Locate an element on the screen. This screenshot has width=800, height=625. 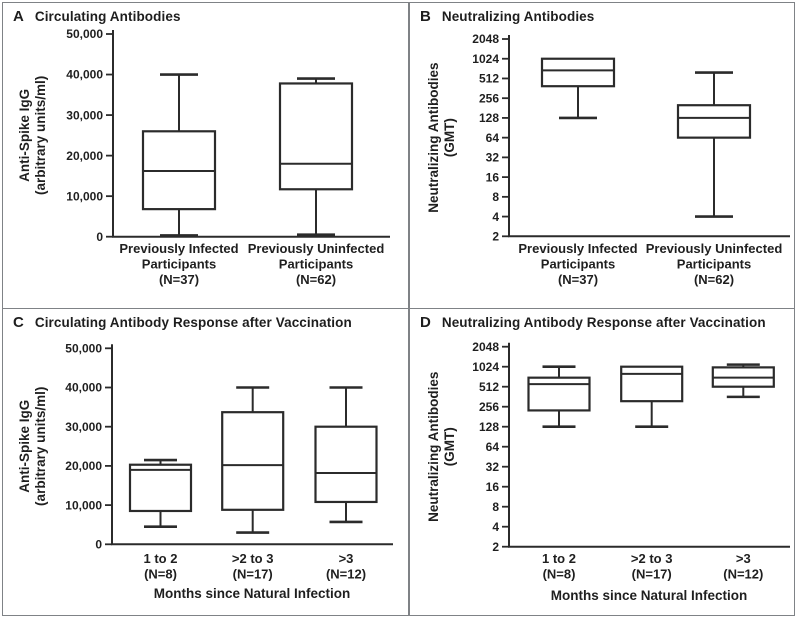
panel-b-heading: B Neutralizing Antibodies is located at coordinates (507, 16).